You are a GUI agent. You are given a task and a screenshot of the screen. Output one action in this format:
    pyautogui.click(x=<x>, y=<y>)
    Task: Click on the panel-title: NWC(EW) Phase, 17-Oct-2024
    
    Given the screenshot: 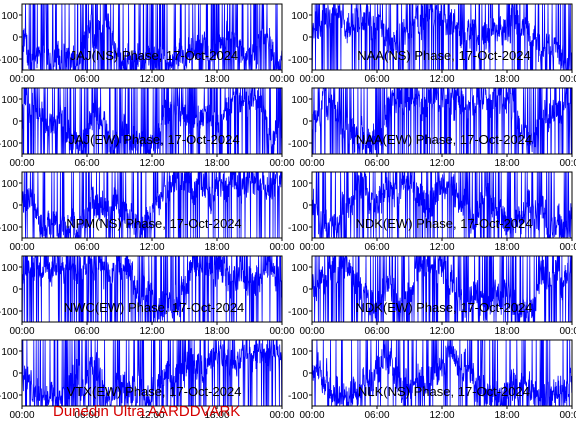 What is the action you would take?
    pyautogui.click(x=154, y=307)
    